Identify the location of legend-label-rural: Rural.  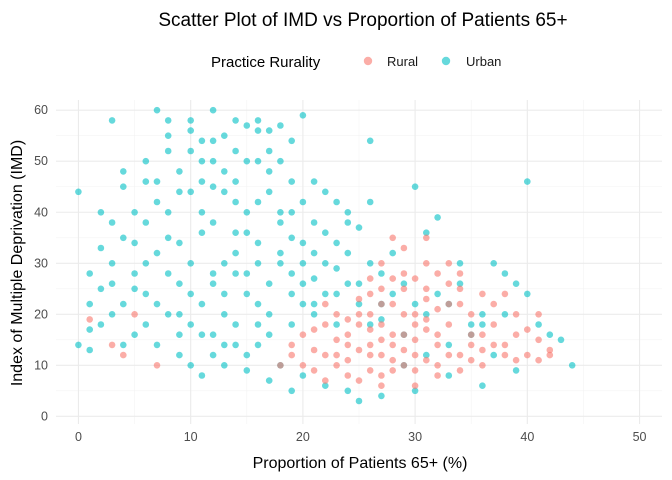
(402, 61).